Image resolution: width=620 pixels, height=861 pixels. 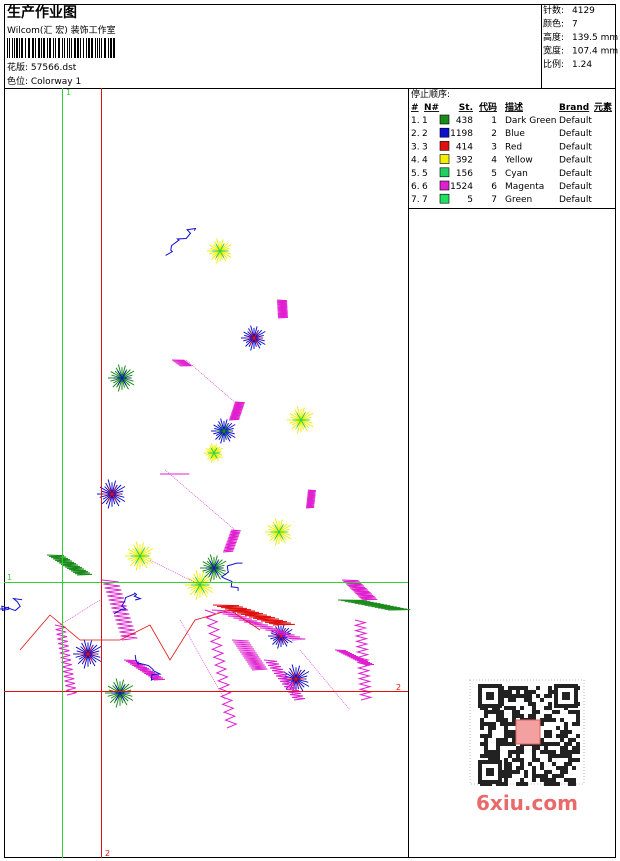 What do you see at coordinates (425, 121) in the screenshot?
I see `needle: 1` at bounding box center [425, 121].